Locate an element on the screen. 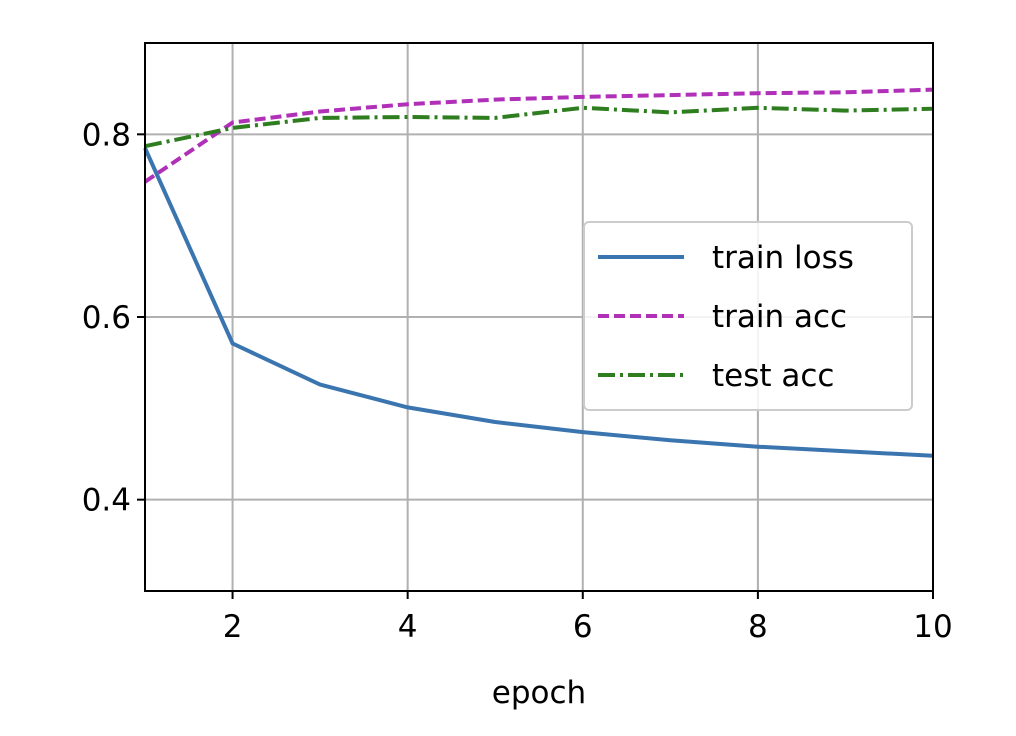  legend-label: train acc is located at coordinates (779, 317).